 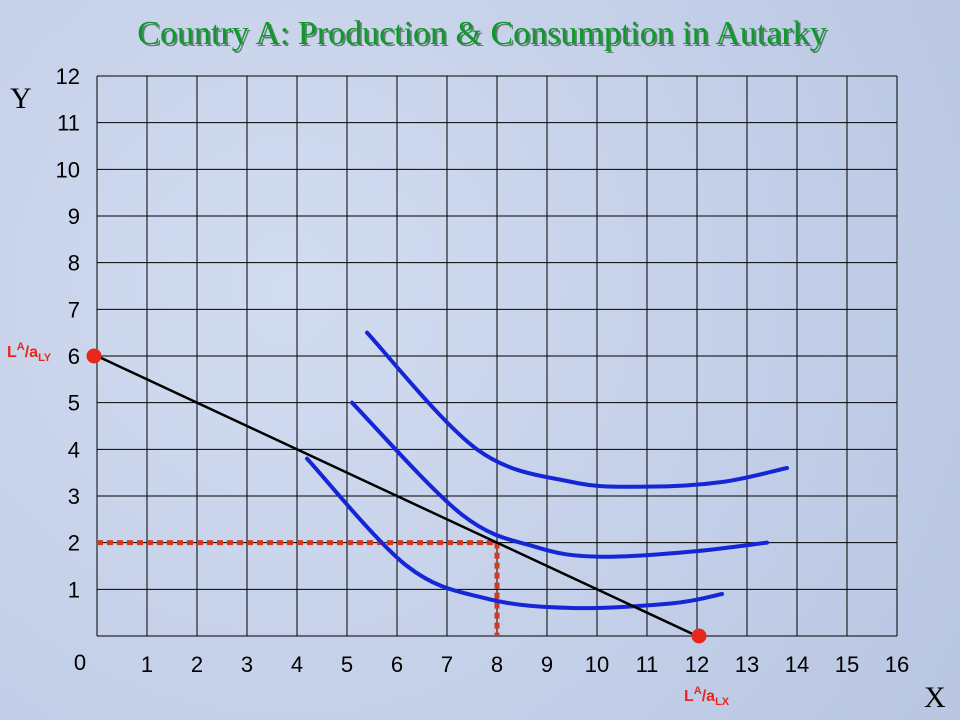 I want to click on x-tick-label: 2, so click(x=197, y=664).